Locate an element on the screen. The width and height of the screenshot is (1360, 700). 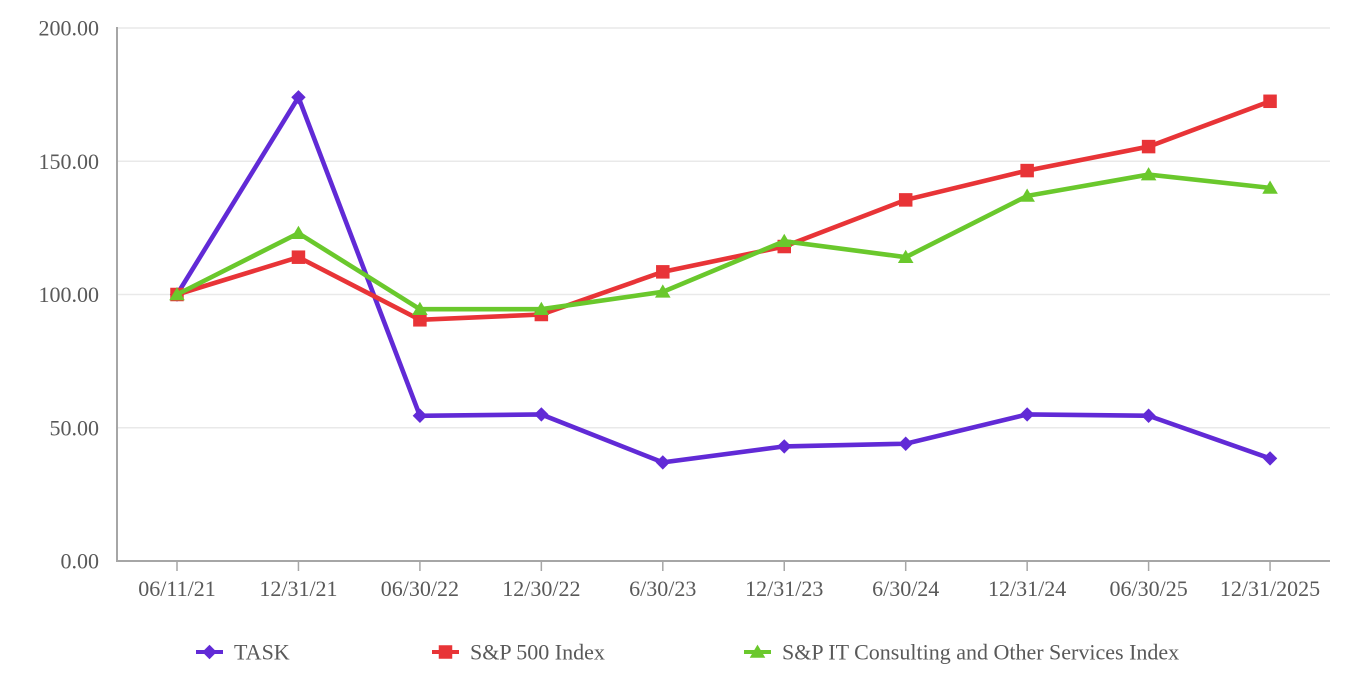
y-axis-tick-label: 0.00 is located at coordinates (80, 561).